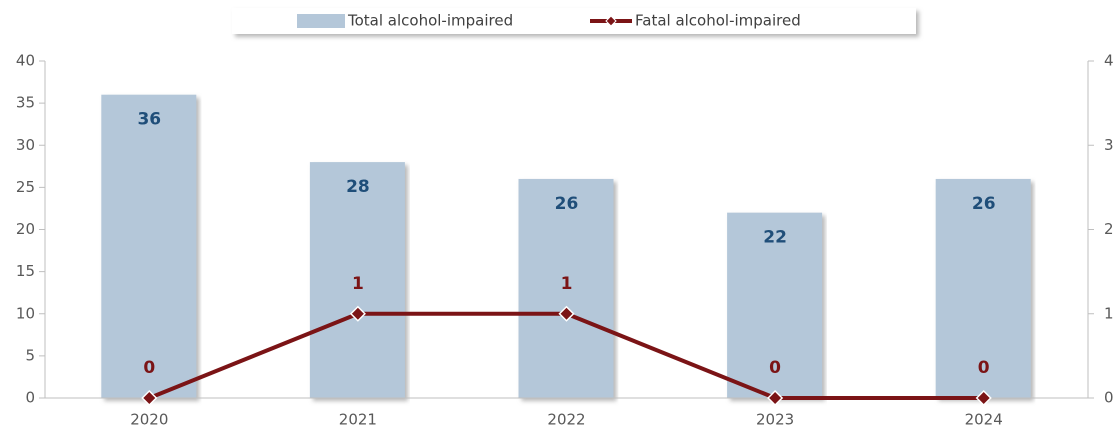 This screenshot has height=433, width=1113. What do you see at coordinates (984, 420) in the screenshot?
I see `x-tick-label: 2024` at bounding box center [984, 420].